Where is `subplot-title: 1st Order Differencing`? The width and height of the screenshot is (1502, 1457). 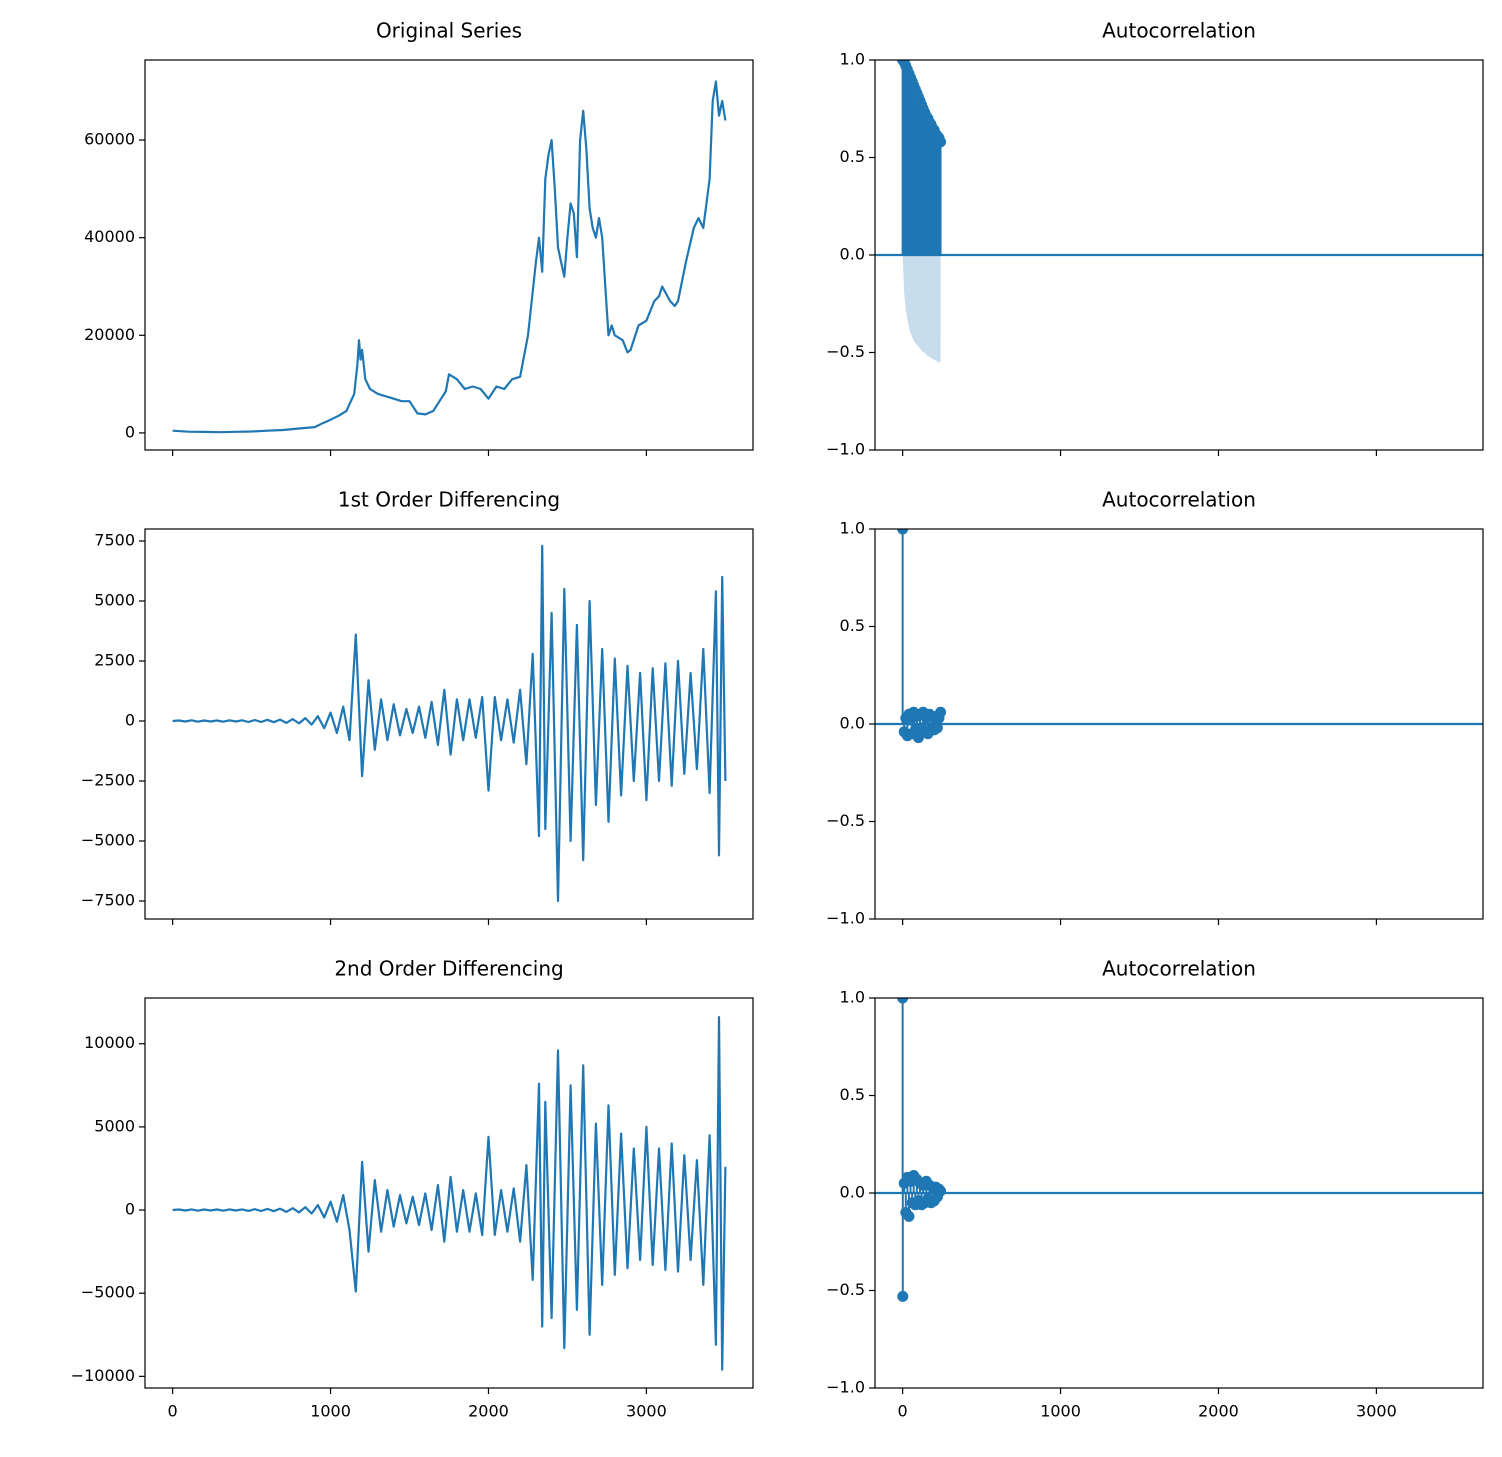 subplot-title: 1st Order Differencing is located at coordinates (449, 500).